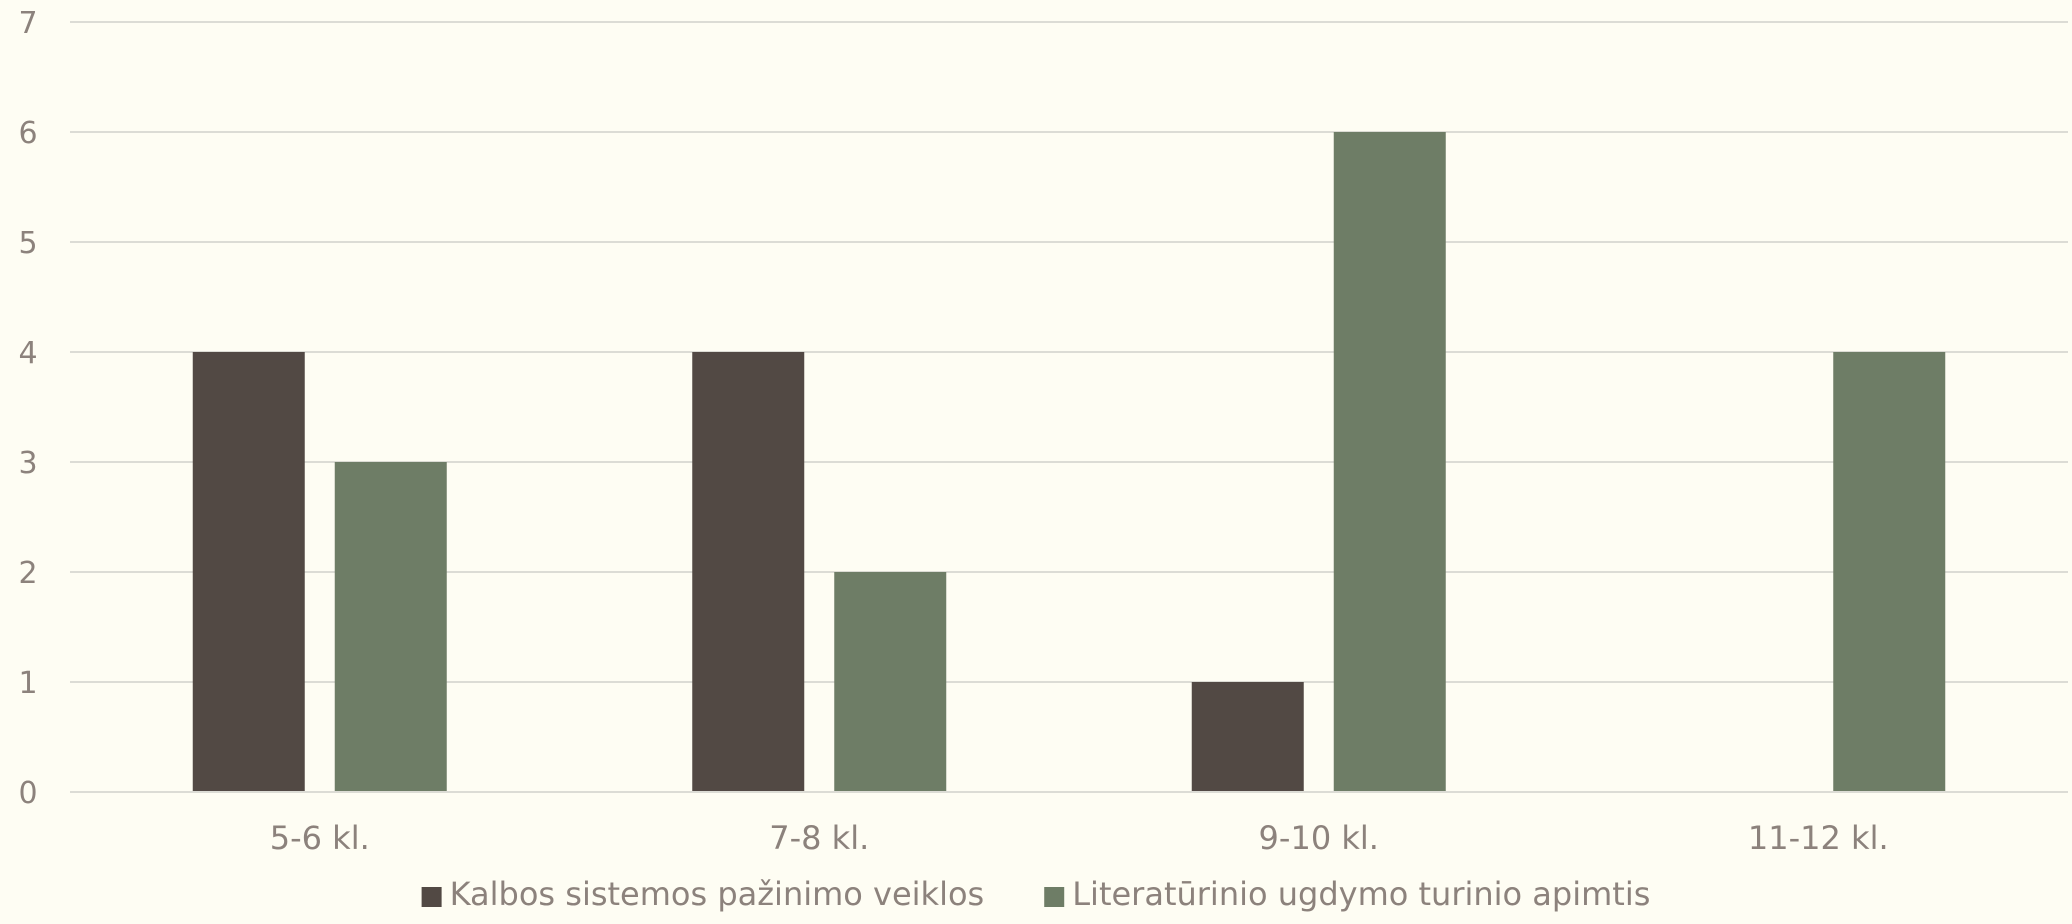  Describe the element at coordinates (27, 573) in the screenshot. I see `y-tick-label: 2` at that location.